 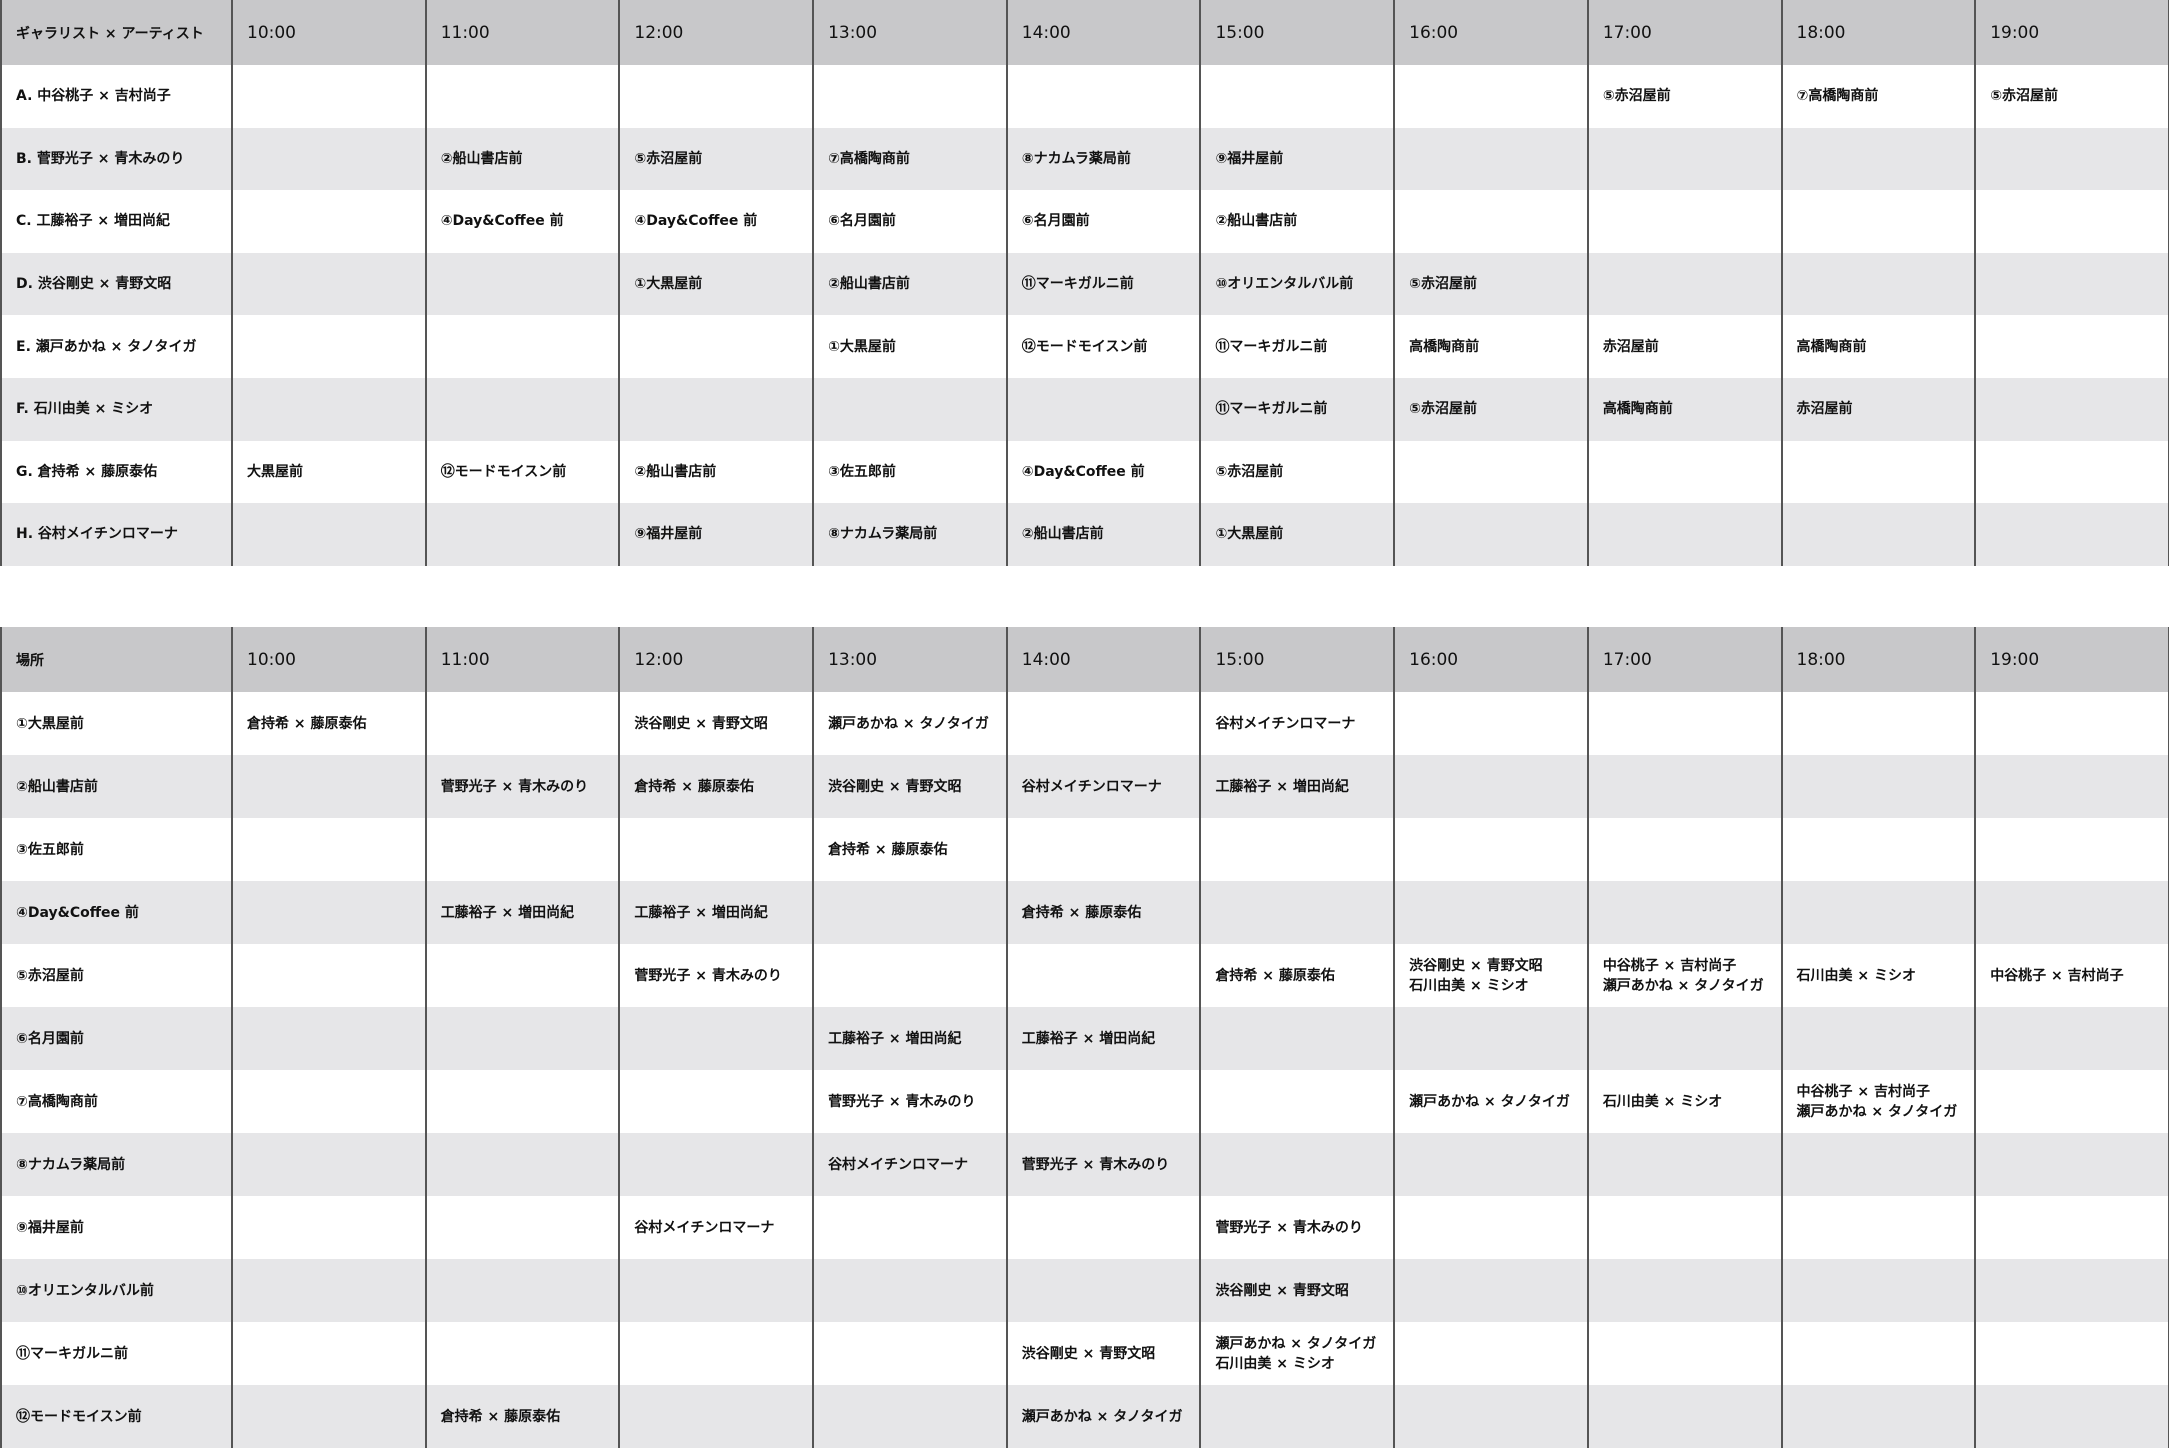 What do you see at coordinates (1103, 786) in the screenshot?
I see `schedule-cell: 谷村メイチンロマーナ` at bounding box center [1103, 786].